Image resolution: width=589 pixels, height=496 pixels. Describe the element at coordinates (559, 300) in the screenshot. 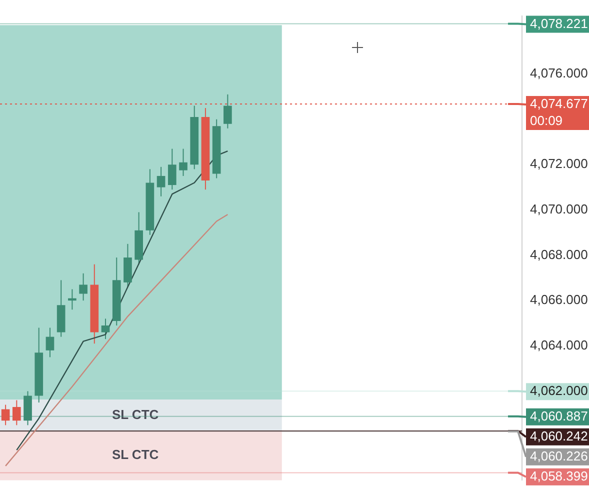

I see `y-tick-label: 4,066.000` at that location.